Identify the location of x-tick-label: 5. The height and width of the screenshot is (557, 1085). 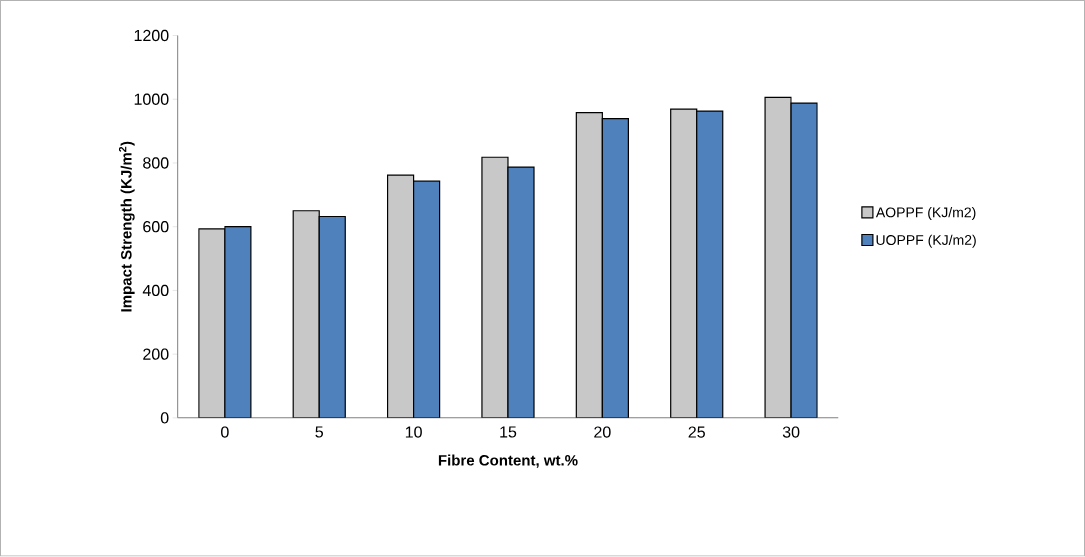
(319, 432).